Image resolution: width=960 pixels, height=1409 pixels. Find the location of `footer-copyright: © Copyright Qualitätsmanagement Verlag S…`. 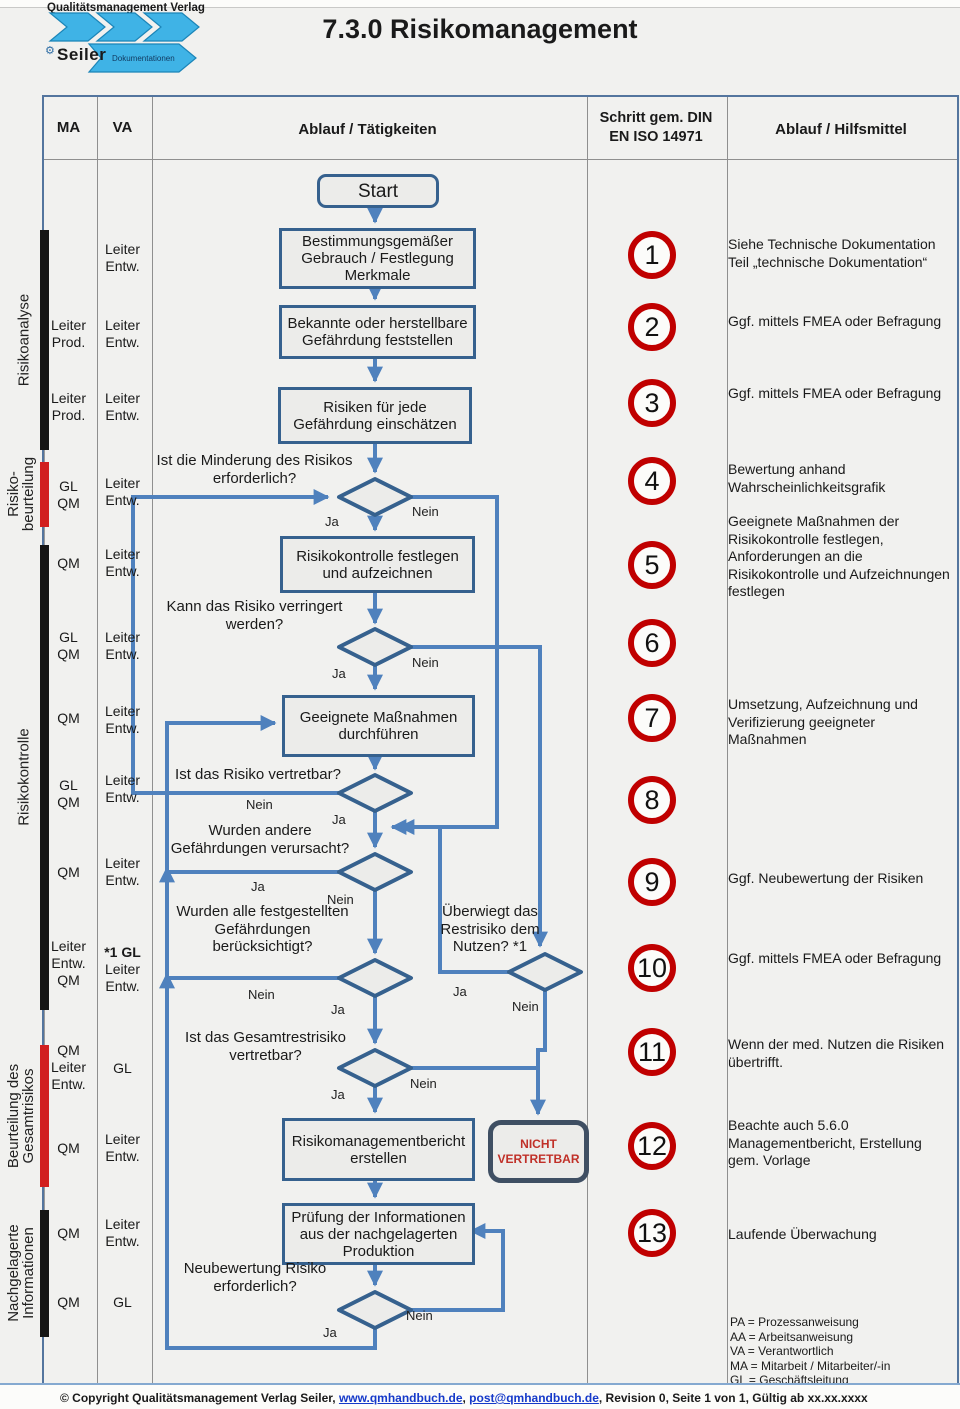

footer-copyright: © Copyright Qualitätsmanagement Verlag S… is located at coordinates (199, 1398).